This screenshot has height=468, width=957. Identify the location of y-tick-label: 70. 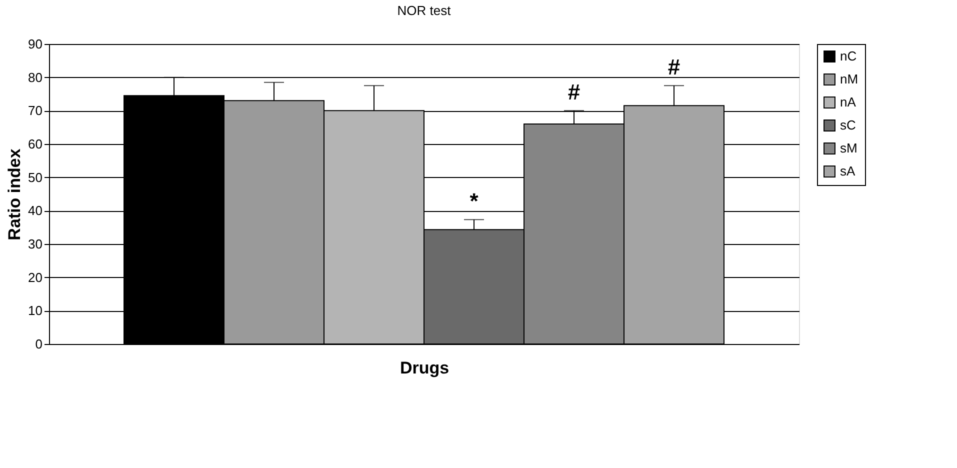
(35, 110).